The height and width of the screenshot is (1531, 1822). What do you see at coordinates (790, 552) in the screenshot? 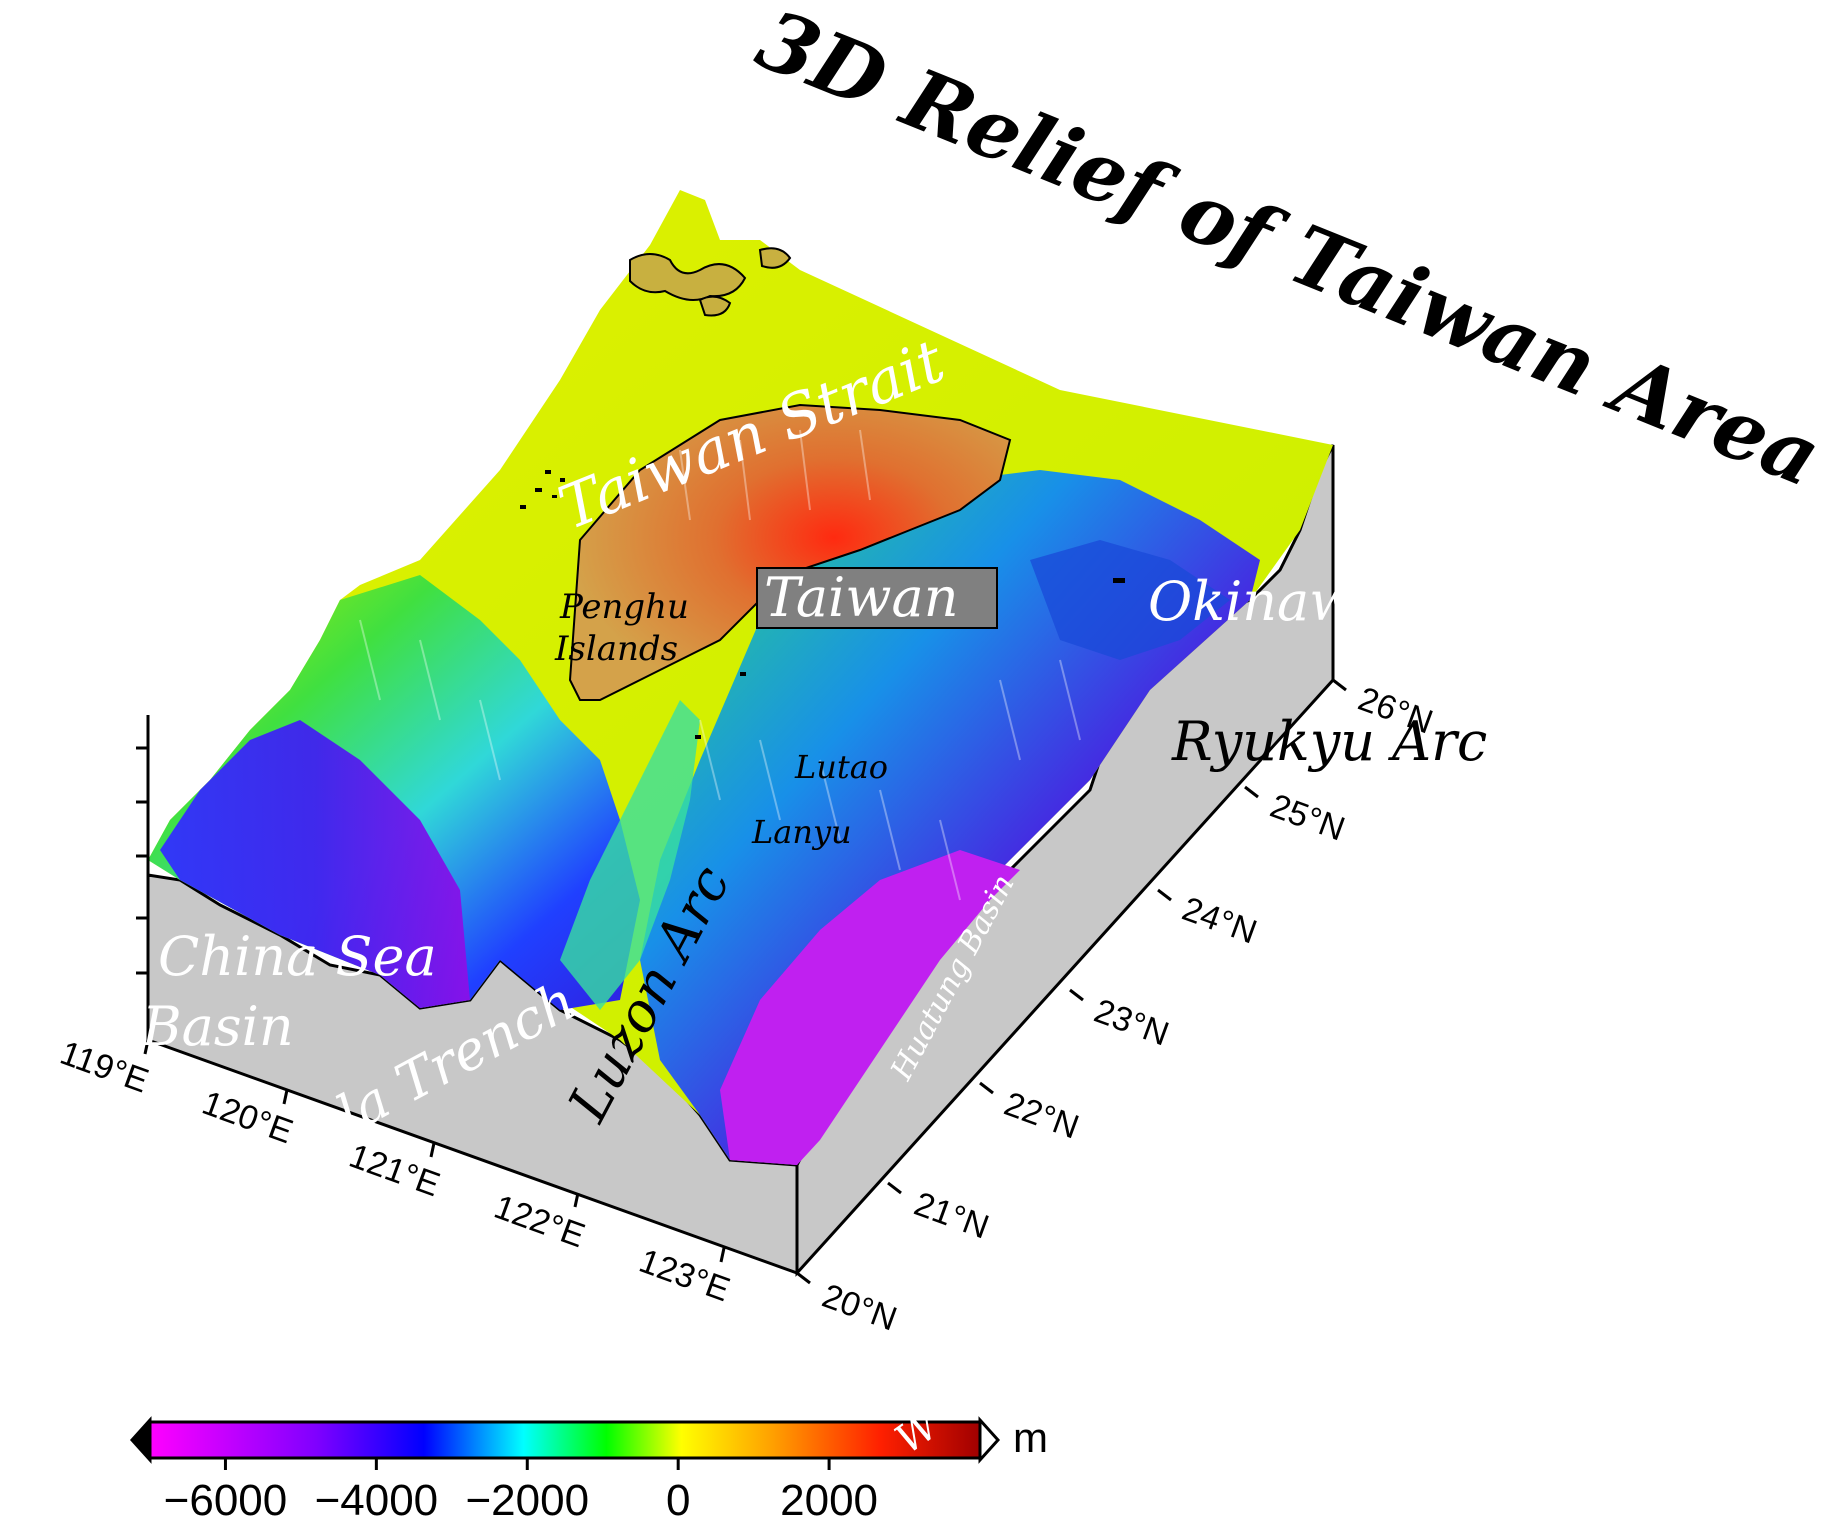
I see `taiwan-island` at bounding box center [790, 552].